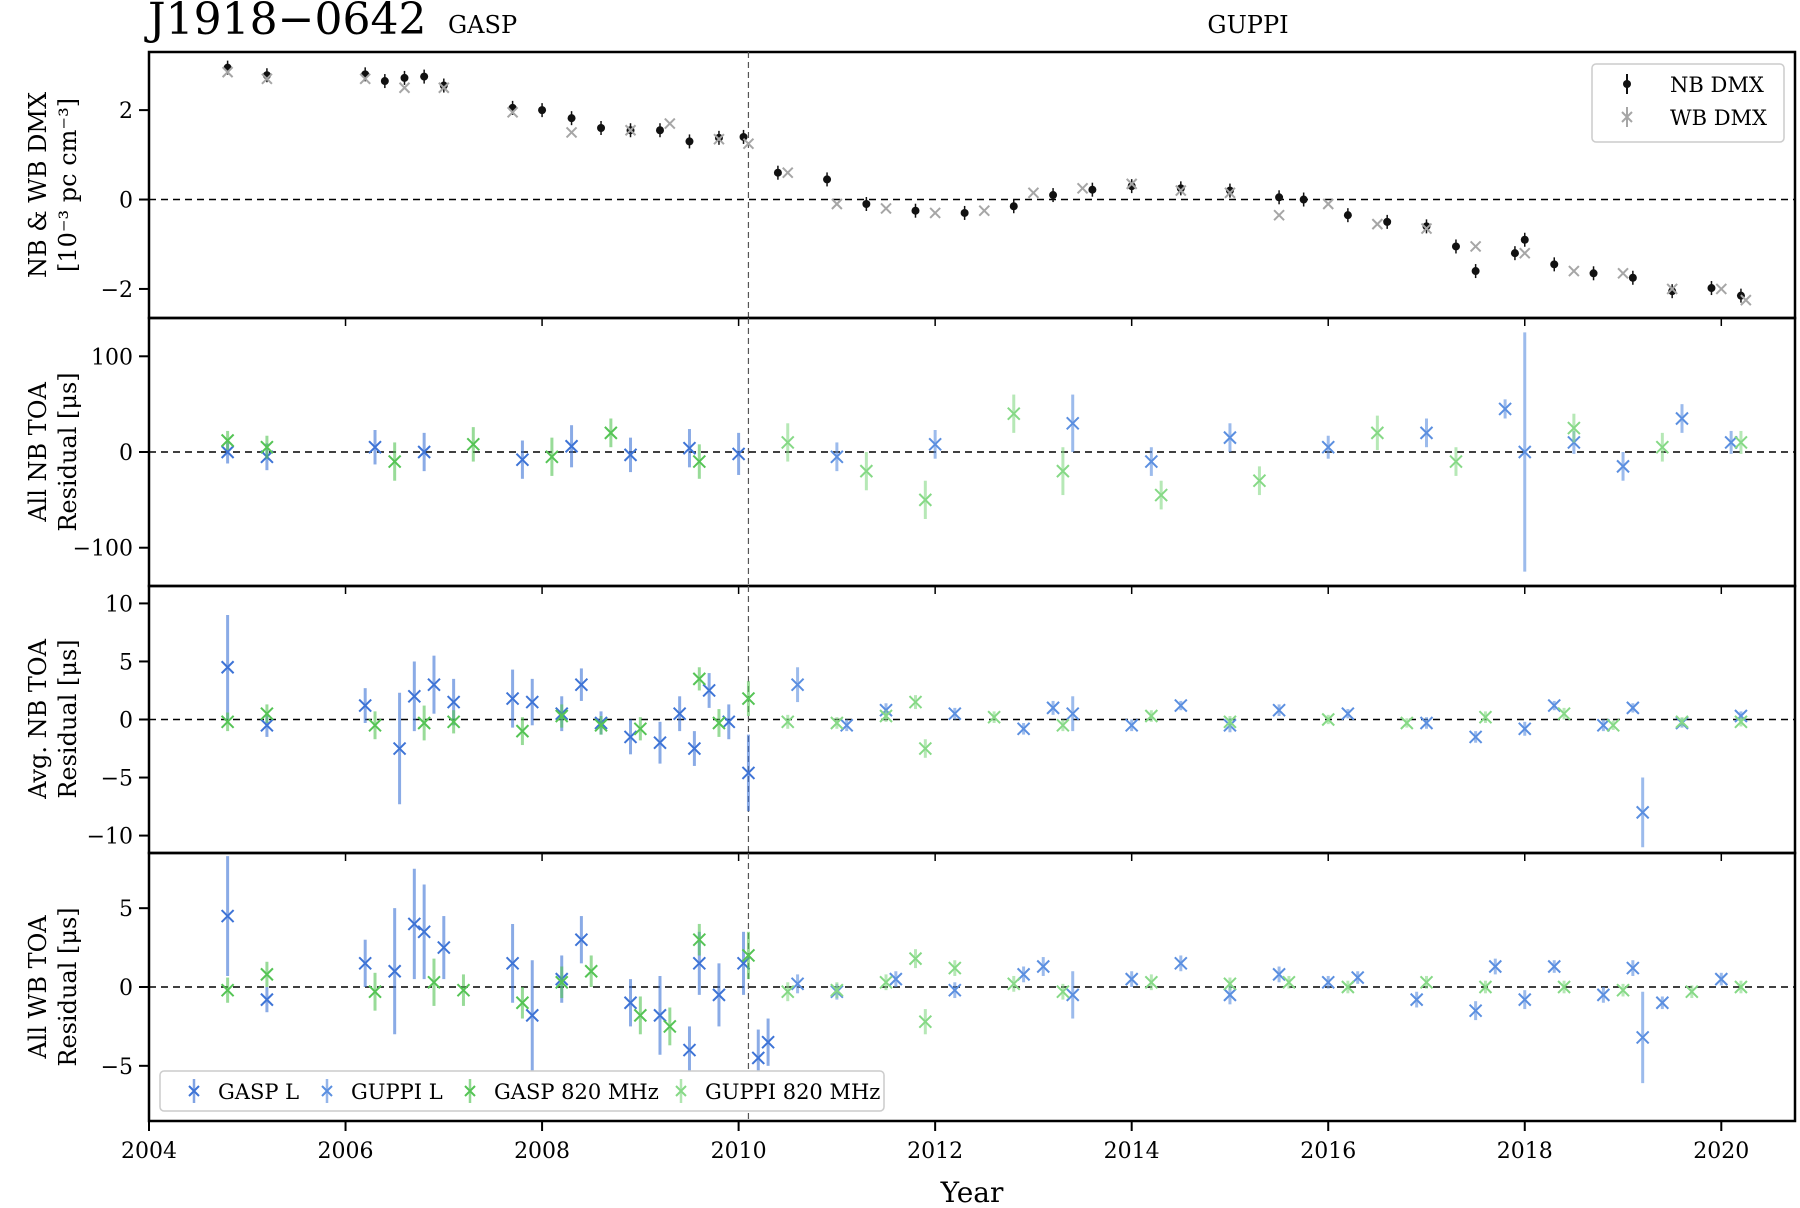  What do you see at coordinates (126, 111) in the screenshot?
I see `y-tick-label: 2` at bounding box center [126, 111].